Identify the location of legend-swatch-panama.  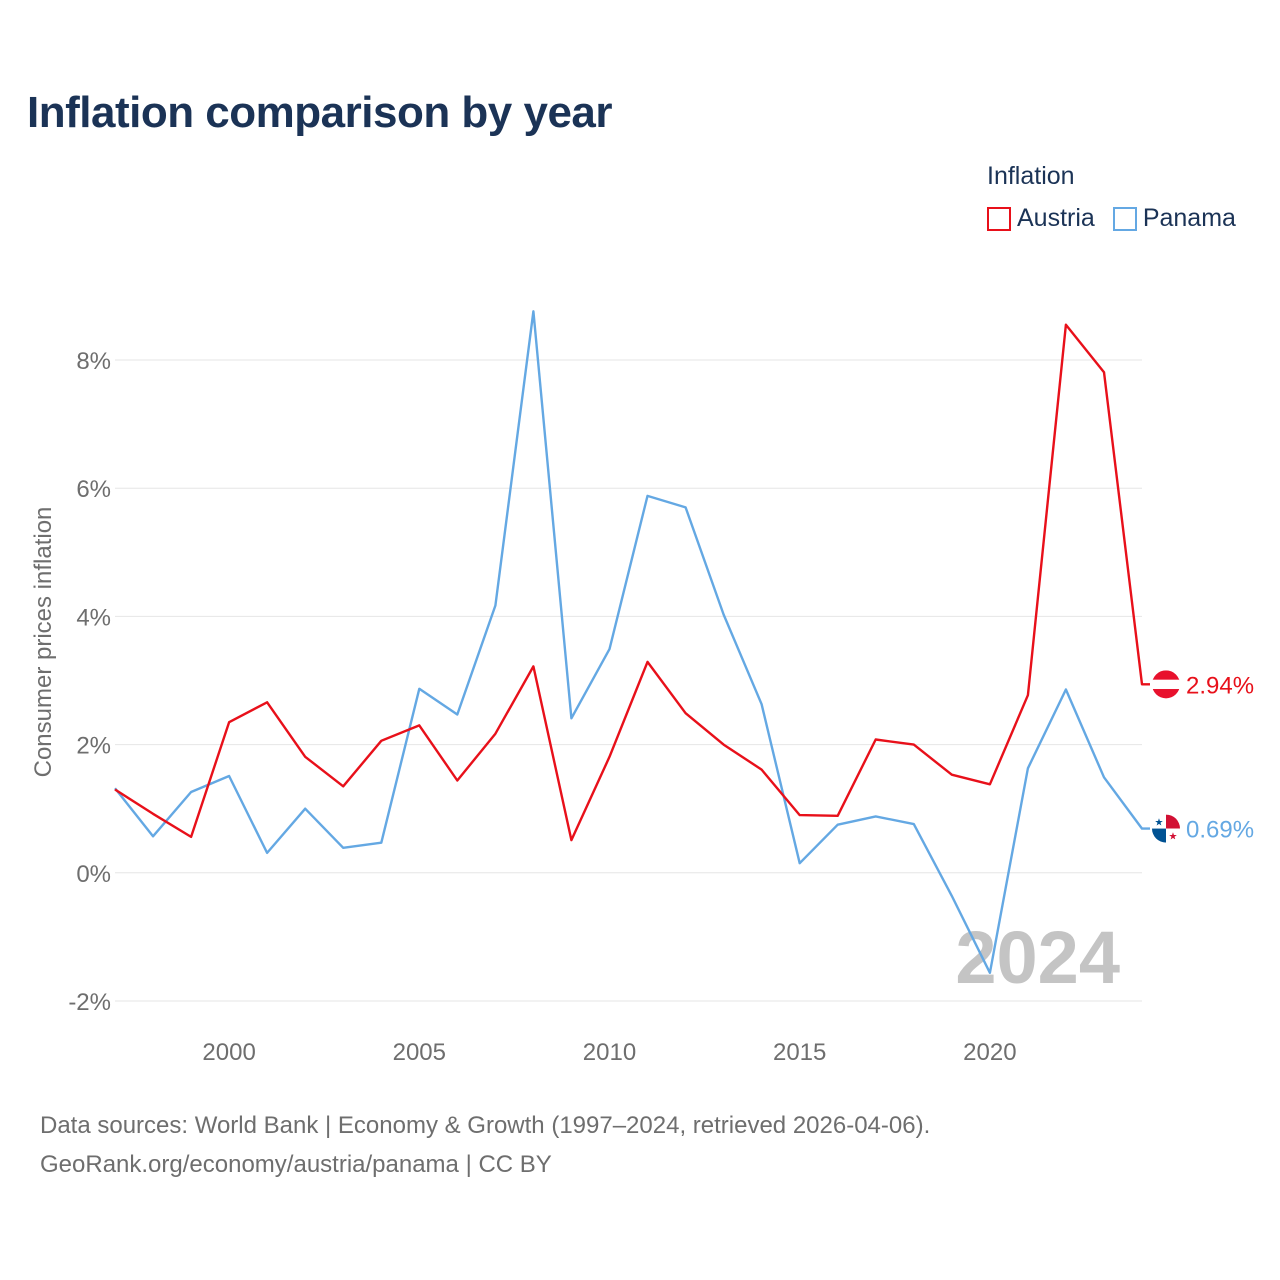
(1124, 218).